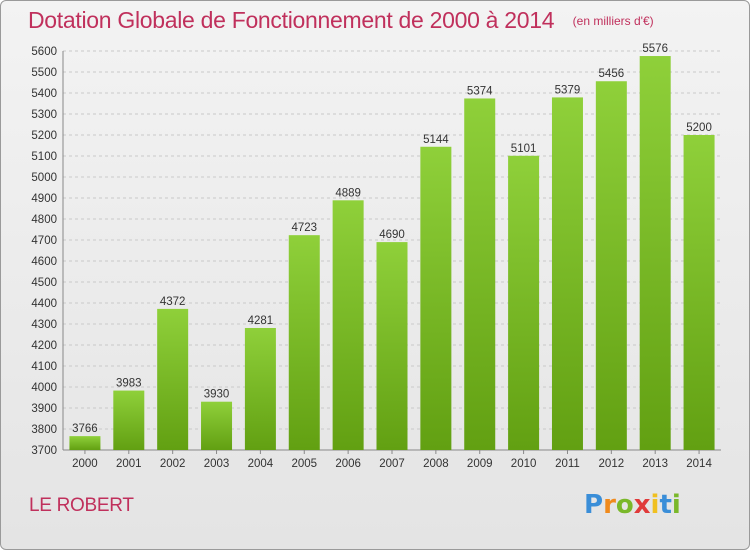 This screenshot has height=550, width=750. Describe the element at coordinates (524, 464) in the screenshot. I see `x-tick-label: 2010` at that location.